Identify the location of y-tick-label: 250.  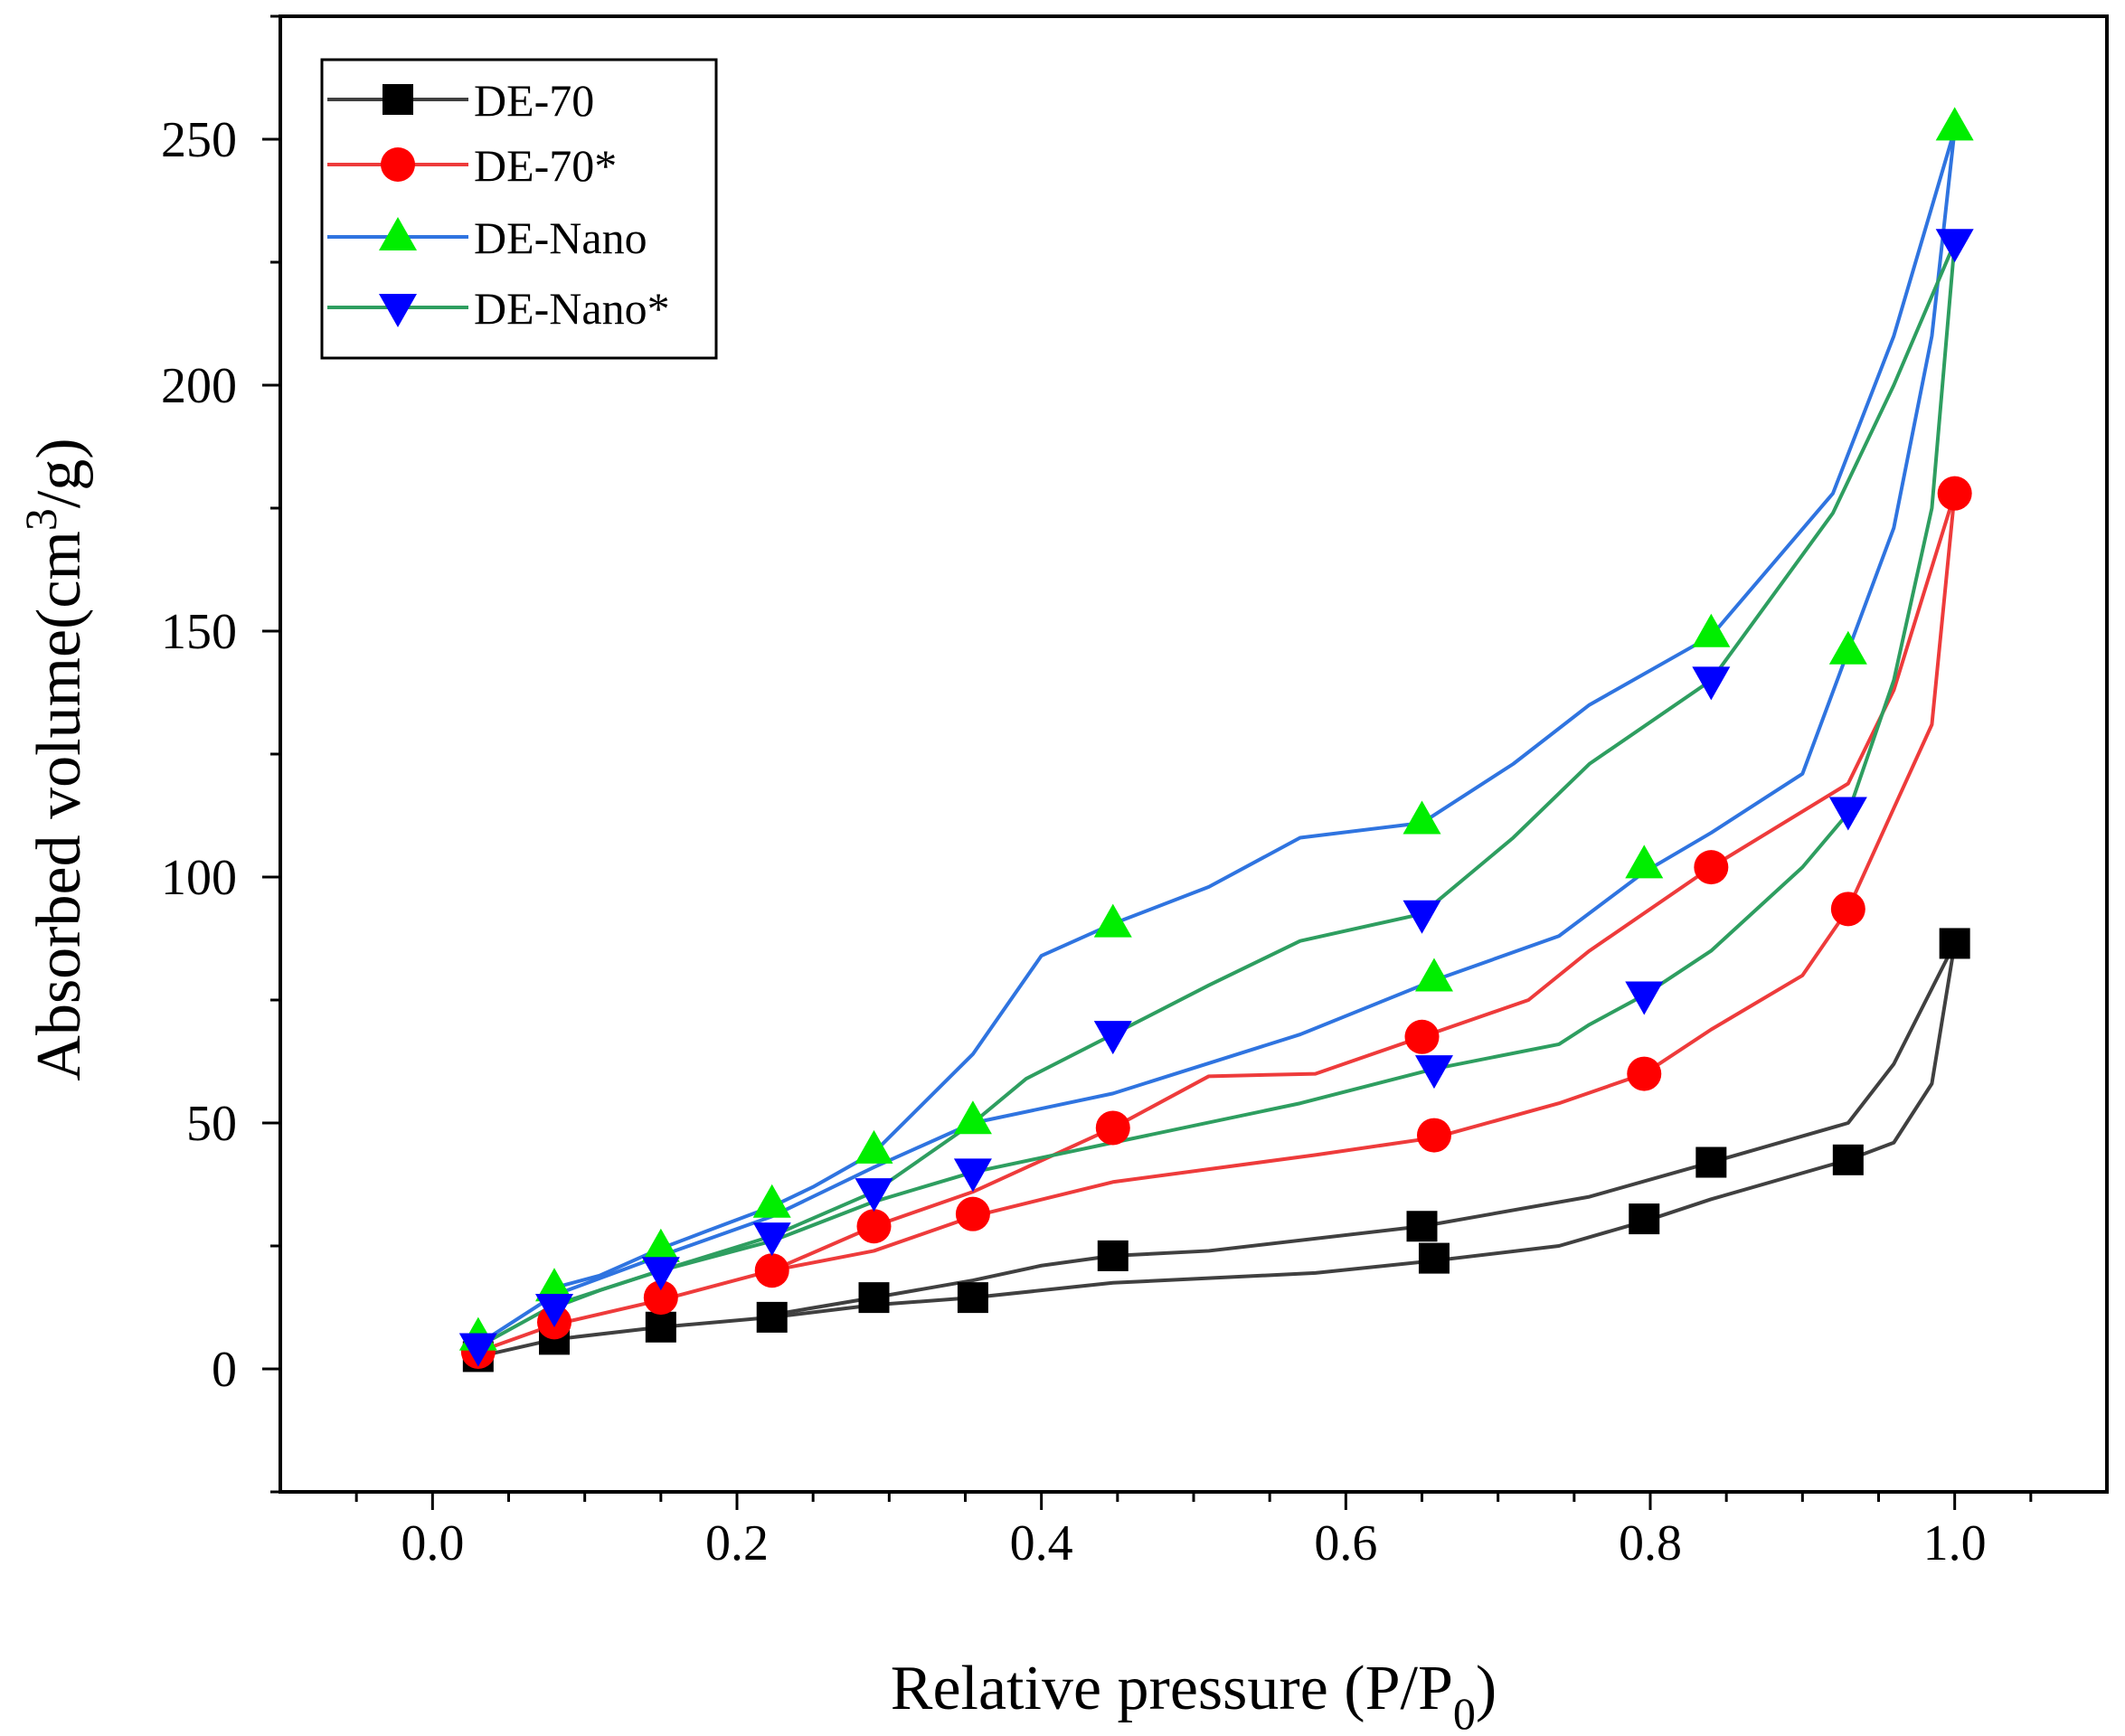
(199, 140).